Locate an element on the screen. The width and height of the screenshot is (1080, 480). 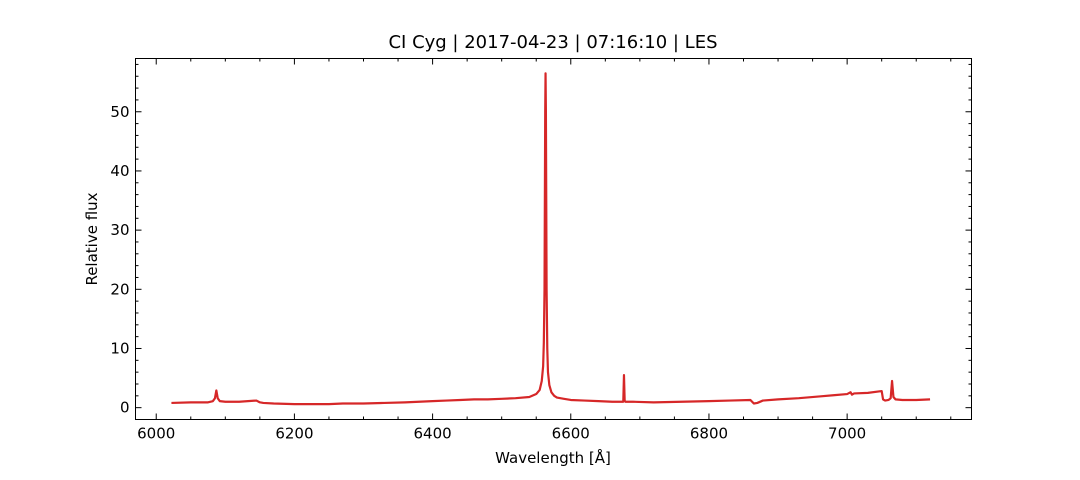
y-axis-label: Relative flux is located at coordinates (92, 238).